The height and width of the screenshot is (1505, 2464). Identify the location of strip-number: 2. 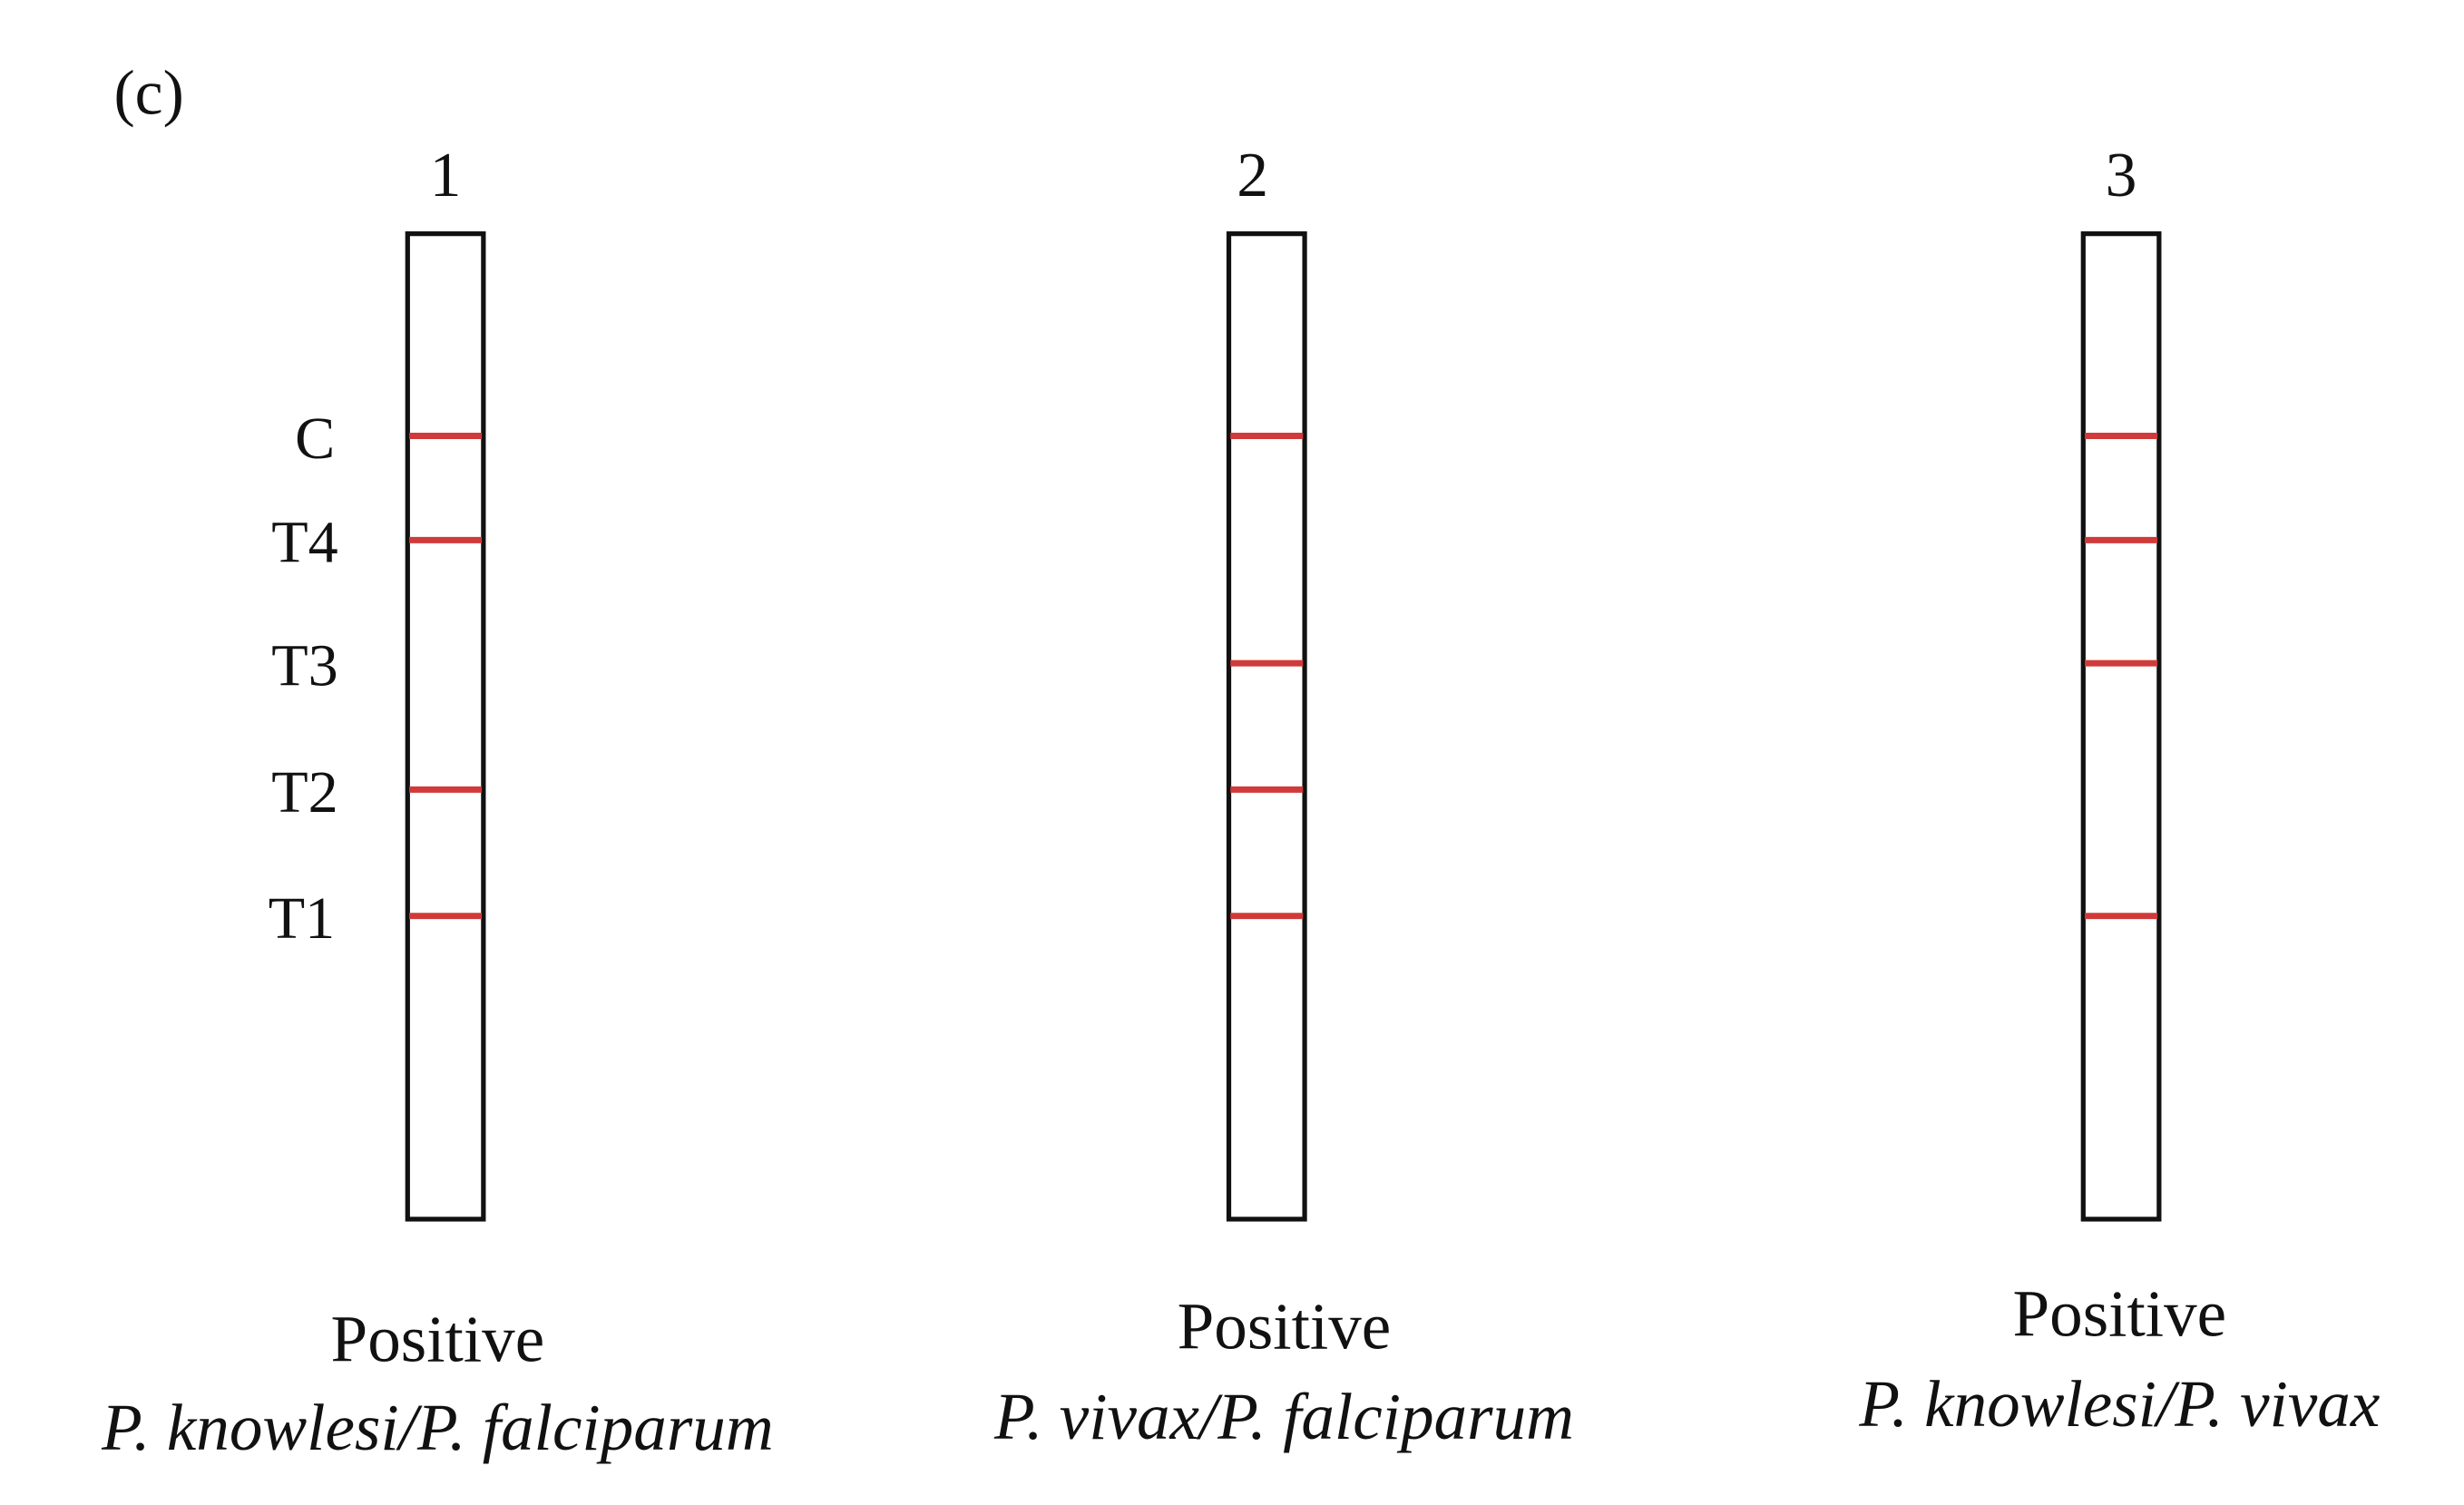
(1252, 175).